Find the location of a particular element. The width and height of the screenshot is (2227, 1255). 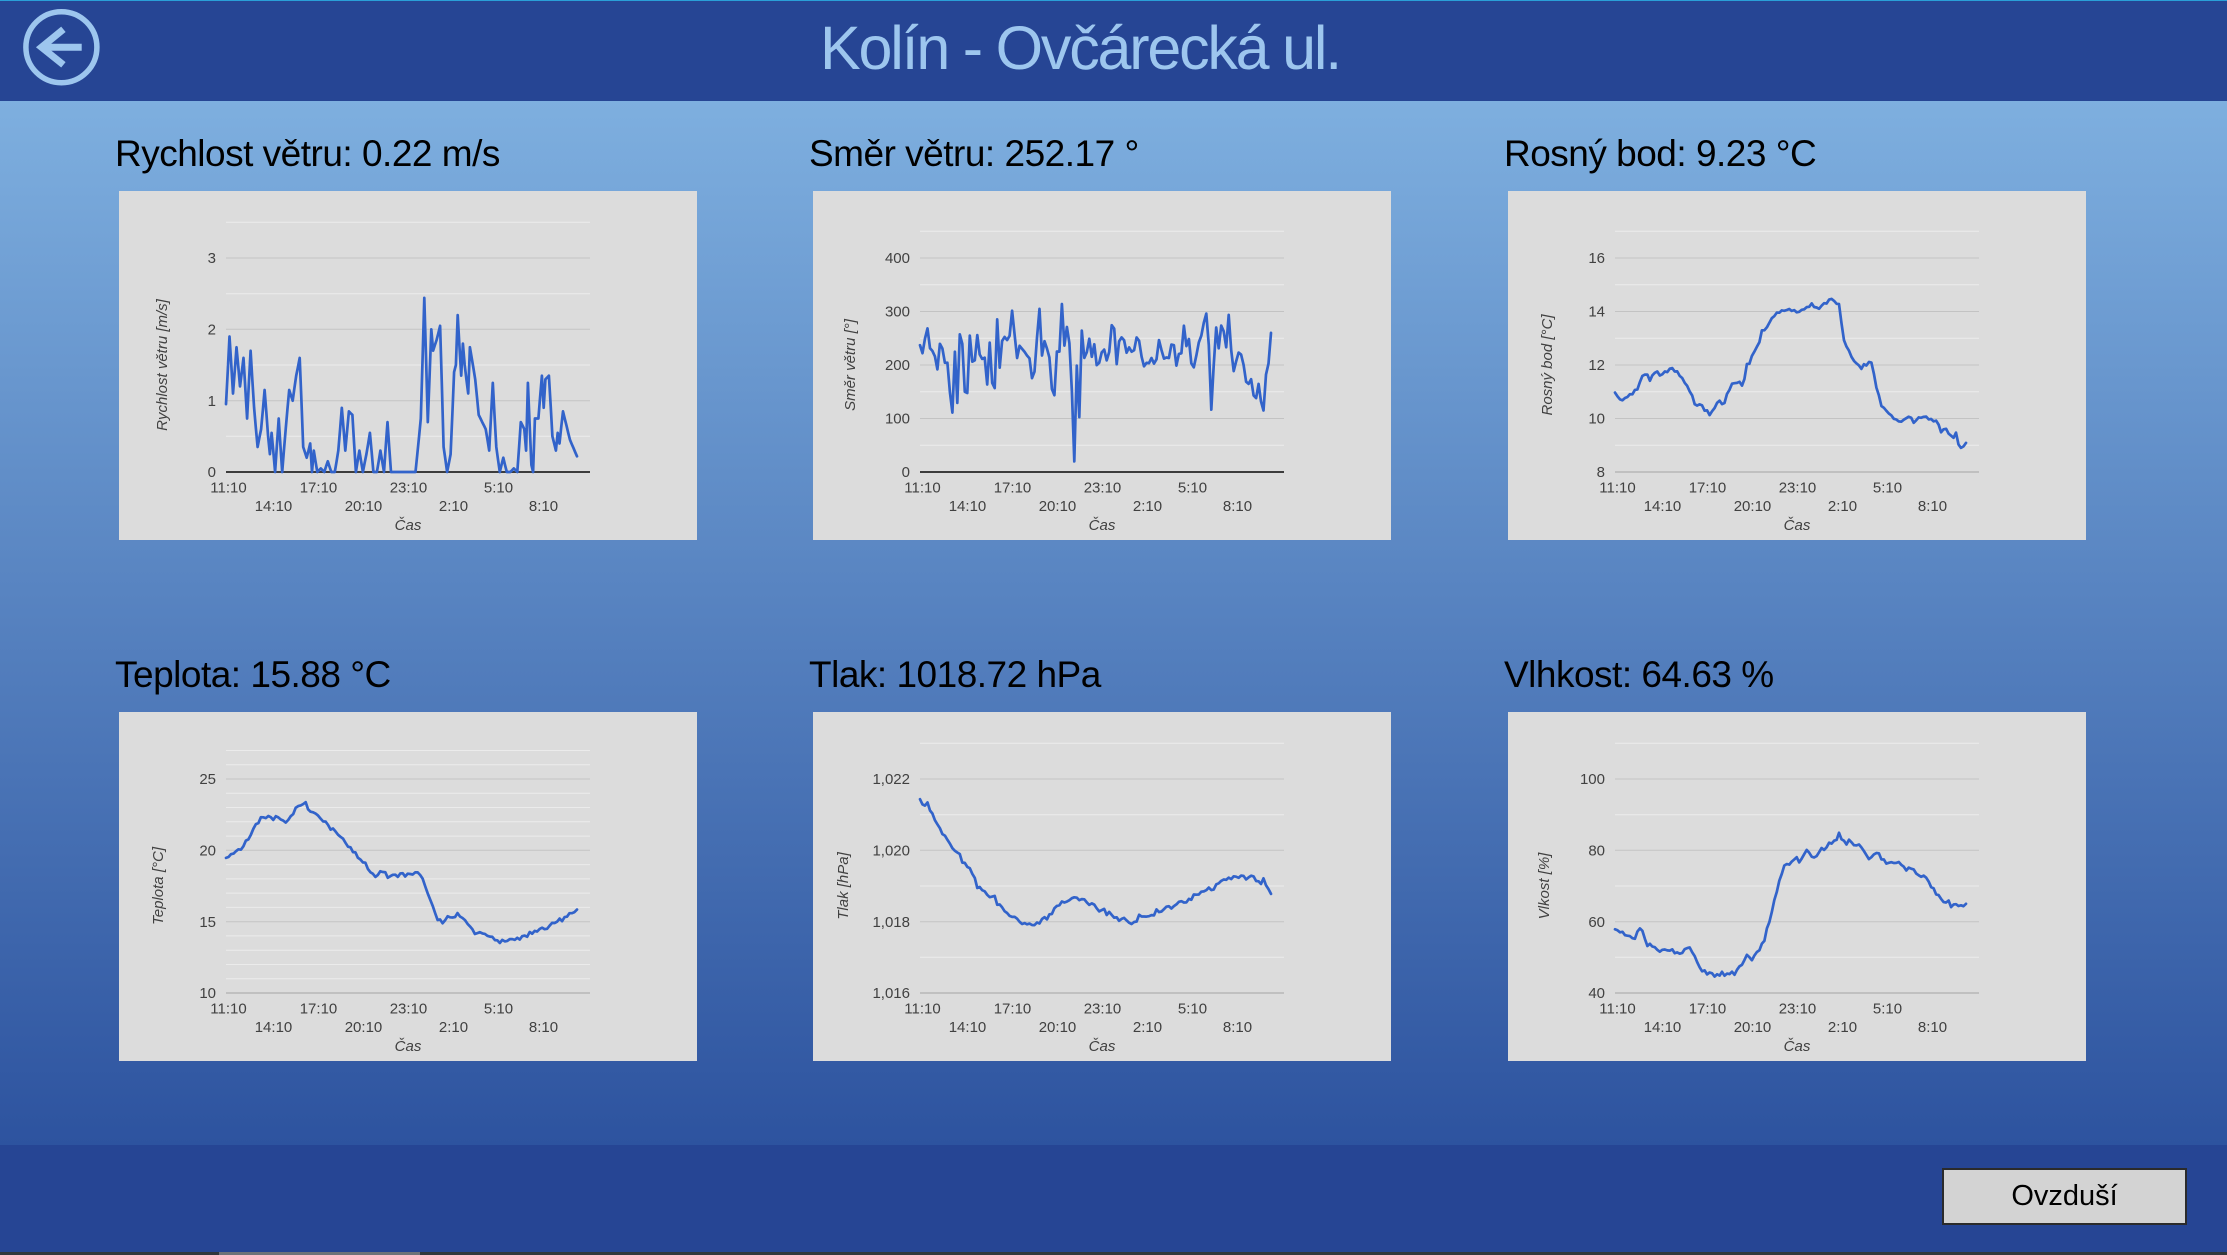

svg-text: Rychlost větru [m/s] is located at coordinates (162, 364).